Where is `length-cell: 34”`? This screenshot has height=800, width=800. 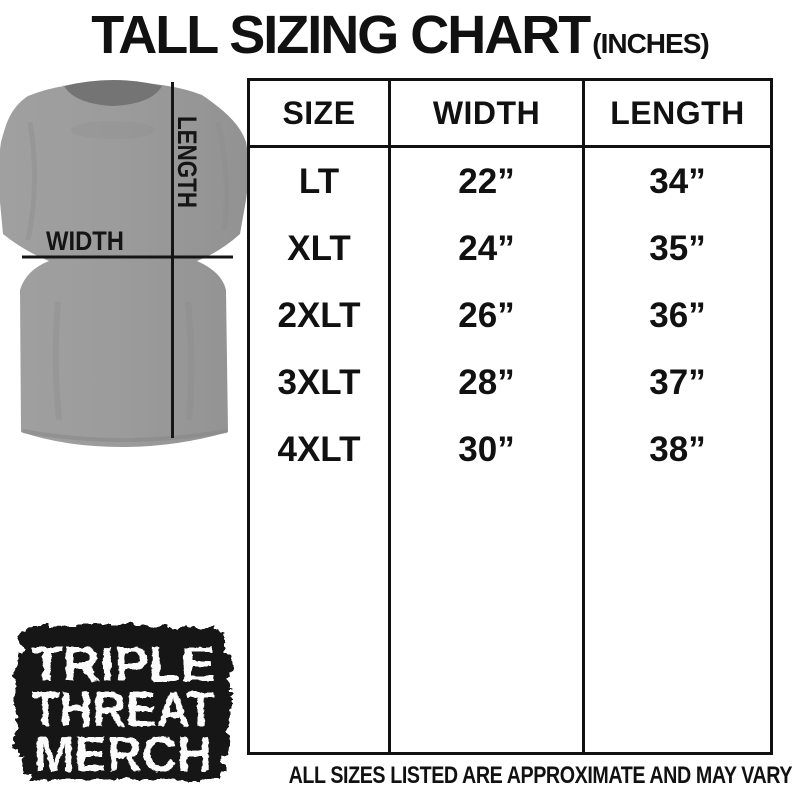
length-cell: 34” is located at coordinates (677, 181).